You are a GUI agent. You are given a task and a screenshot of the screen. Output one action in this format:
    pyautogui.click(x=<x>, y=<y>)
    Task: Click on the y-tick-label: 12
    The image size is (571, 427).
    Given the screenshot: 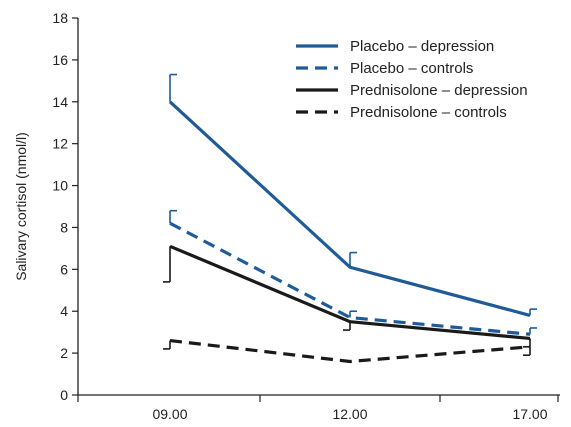 What is the action you would take?
    pyautogui.click(x=60, y=144)
    